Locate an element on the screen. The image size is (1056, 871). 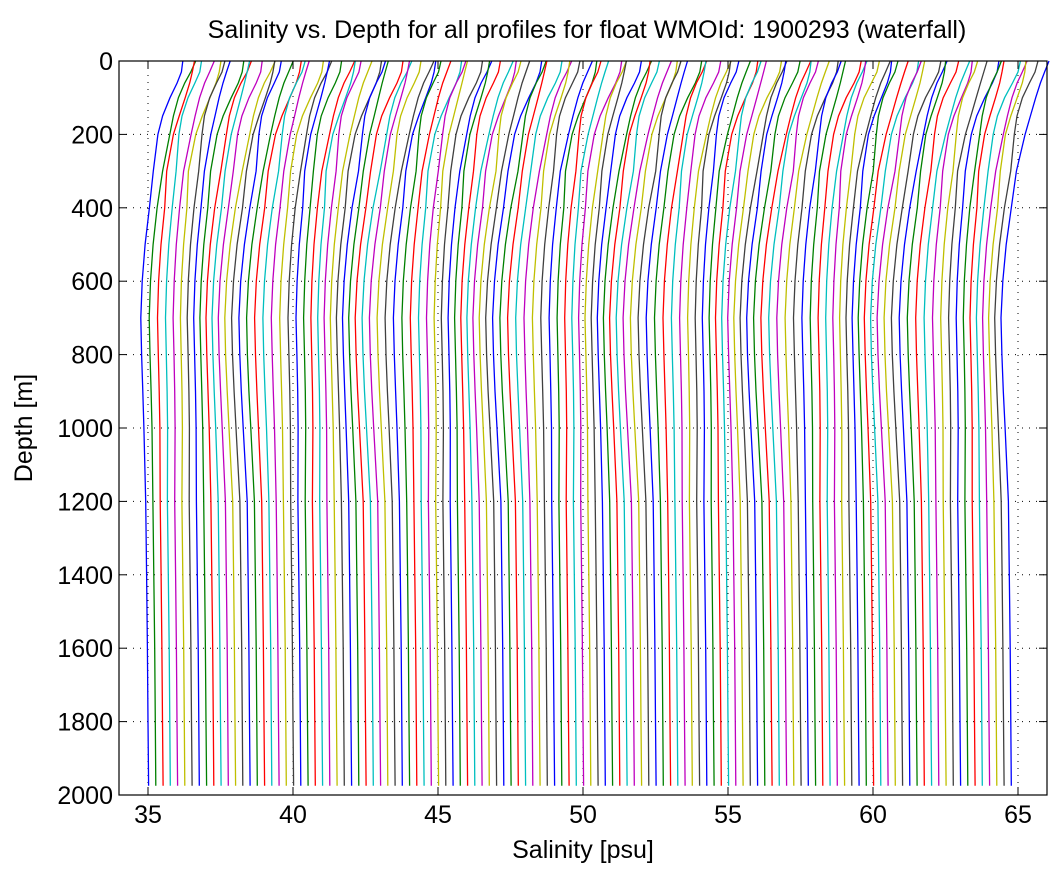
x-tick-label: 55 is located at coordinates (728, 815).